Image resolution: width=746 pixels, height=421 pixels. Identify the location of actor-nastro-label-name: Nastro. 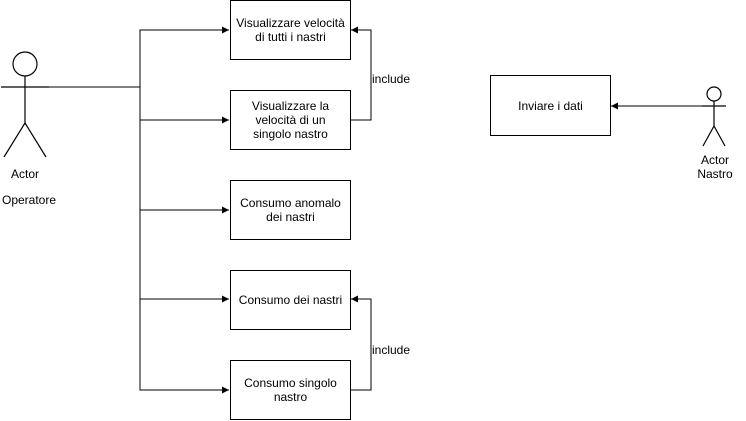
(715, 174).